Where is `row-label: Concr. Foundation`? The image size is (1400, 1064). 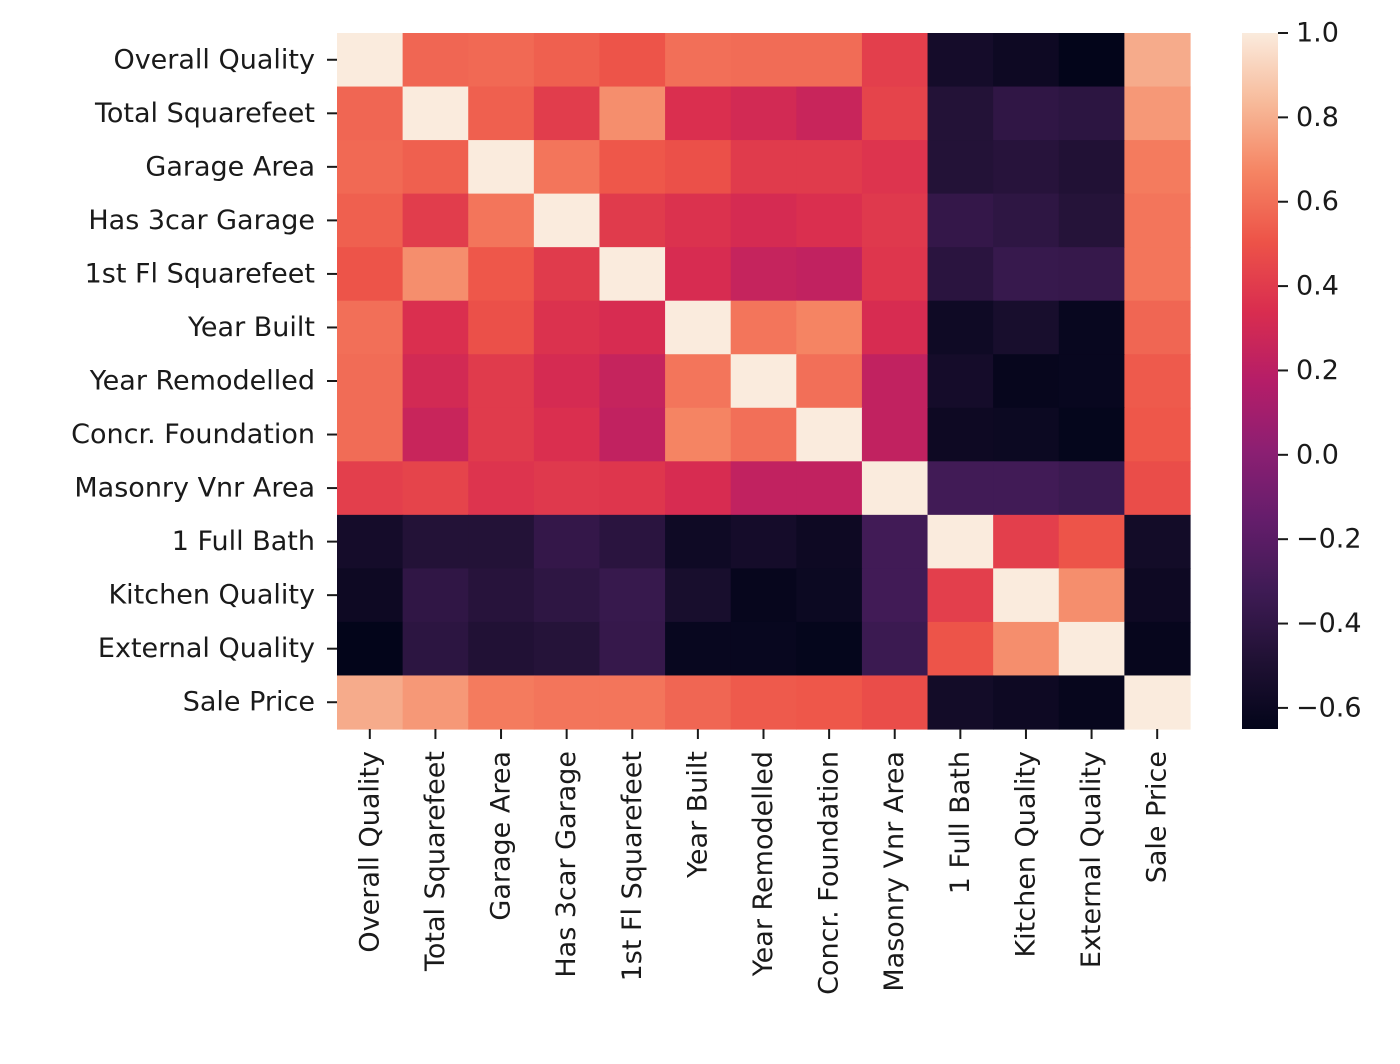
row-label: Concr. Foundation is located at coordinates (193, 434).